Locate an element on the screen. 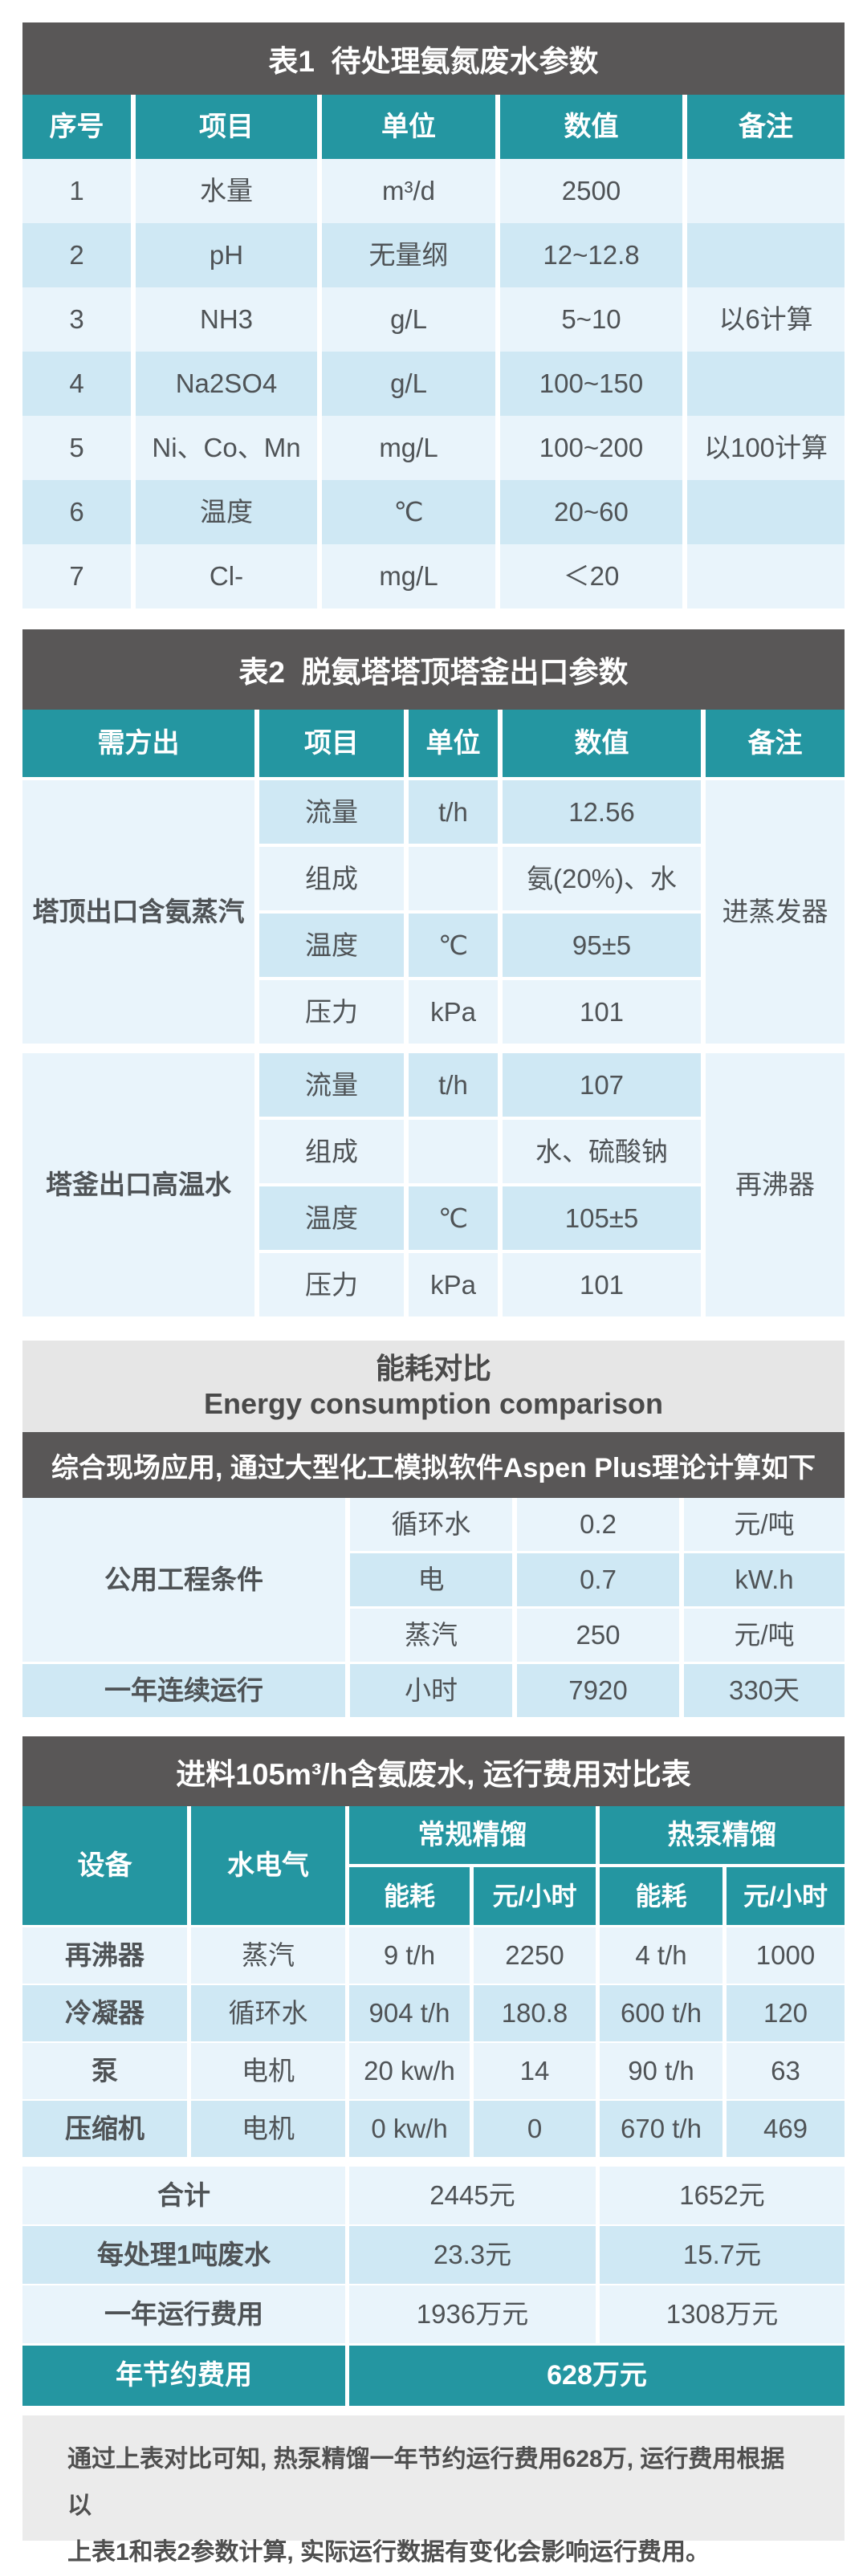 Image resolution: width=867 pixels, height=2576 pixels. table2-header-value: 数值 is located at coordinates (602, 743).